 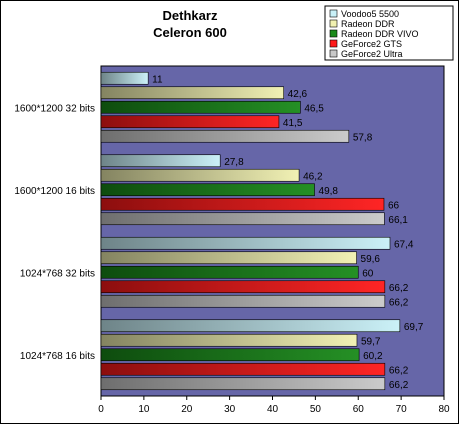 I want to click on bar-value-label: 49,8, so click(x=329, y=191).